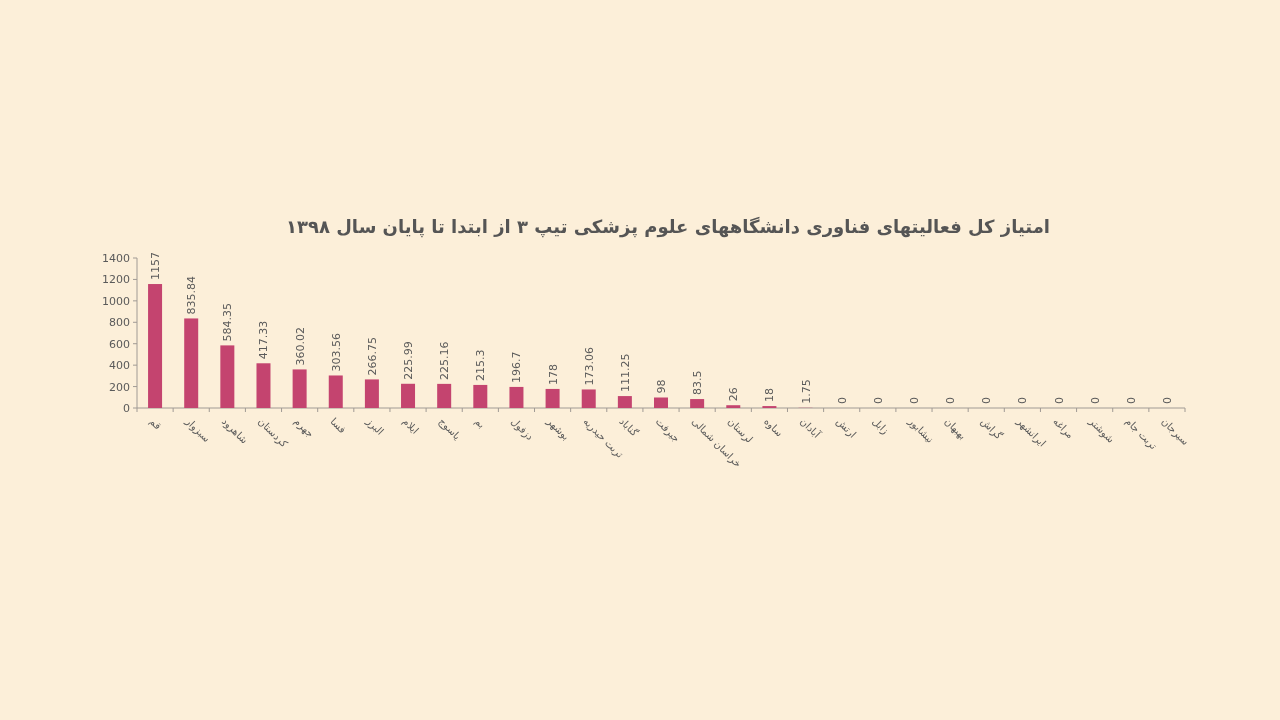 The image size is (1280, 720). What do you see at coordinates (228, 322) in the screenshot?
I see `data-label: 584.35` at bounding box center [228, 322].